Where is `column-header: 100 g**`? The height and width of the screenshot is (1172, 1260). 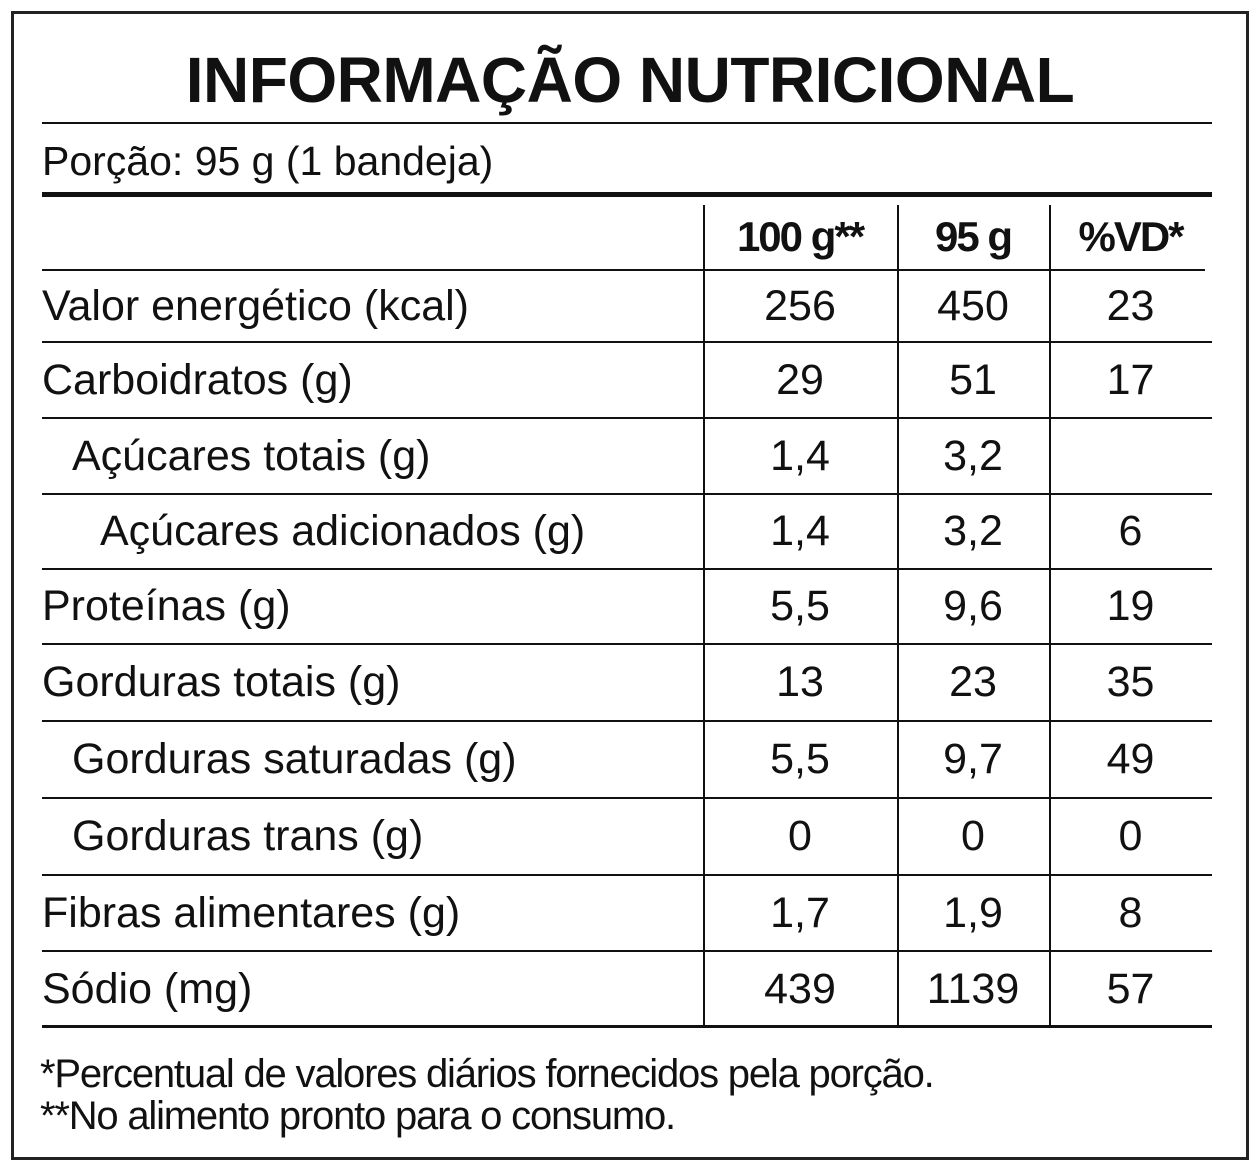
column-header: 100 g** is located at coordinates (800, 236).